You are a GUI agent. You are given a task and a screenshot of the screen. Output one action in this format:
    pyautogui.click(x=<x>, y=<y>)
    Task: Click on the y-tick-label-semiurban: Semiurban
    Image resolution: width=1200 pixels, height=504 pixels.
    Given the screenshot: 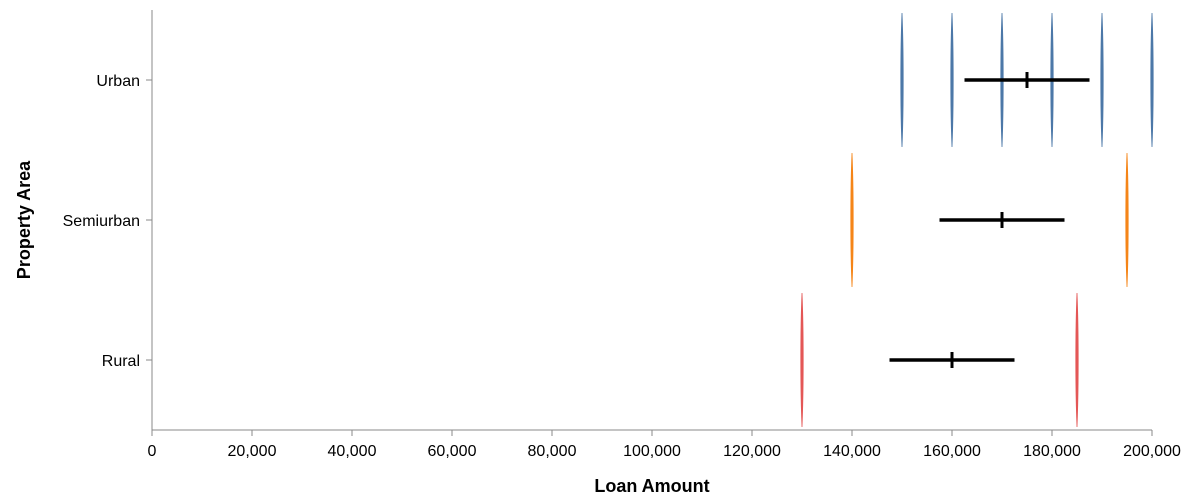 What is the action you would take?
    pyautogui.click(x=101, y=221)
    